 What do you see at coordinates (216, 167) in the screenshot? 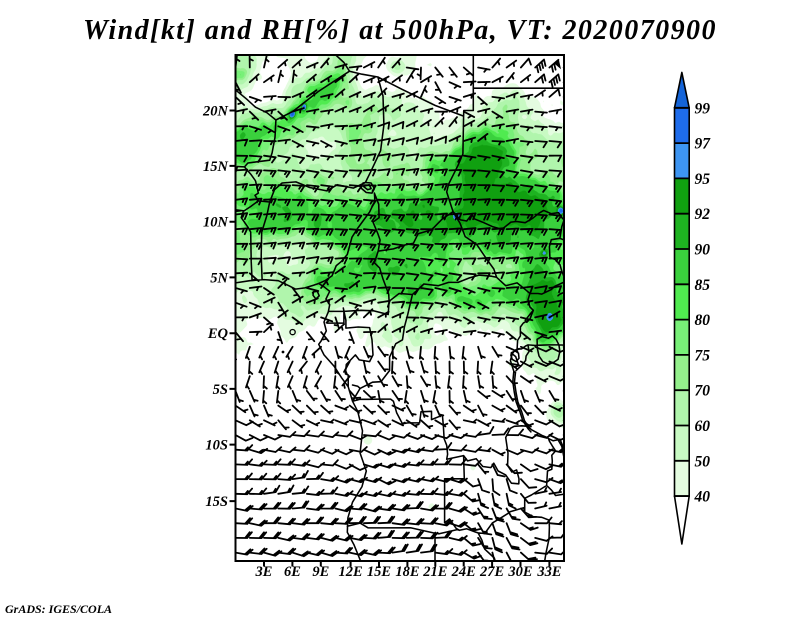
I see `svg-text: 15N` at bounding box center [216, 167].